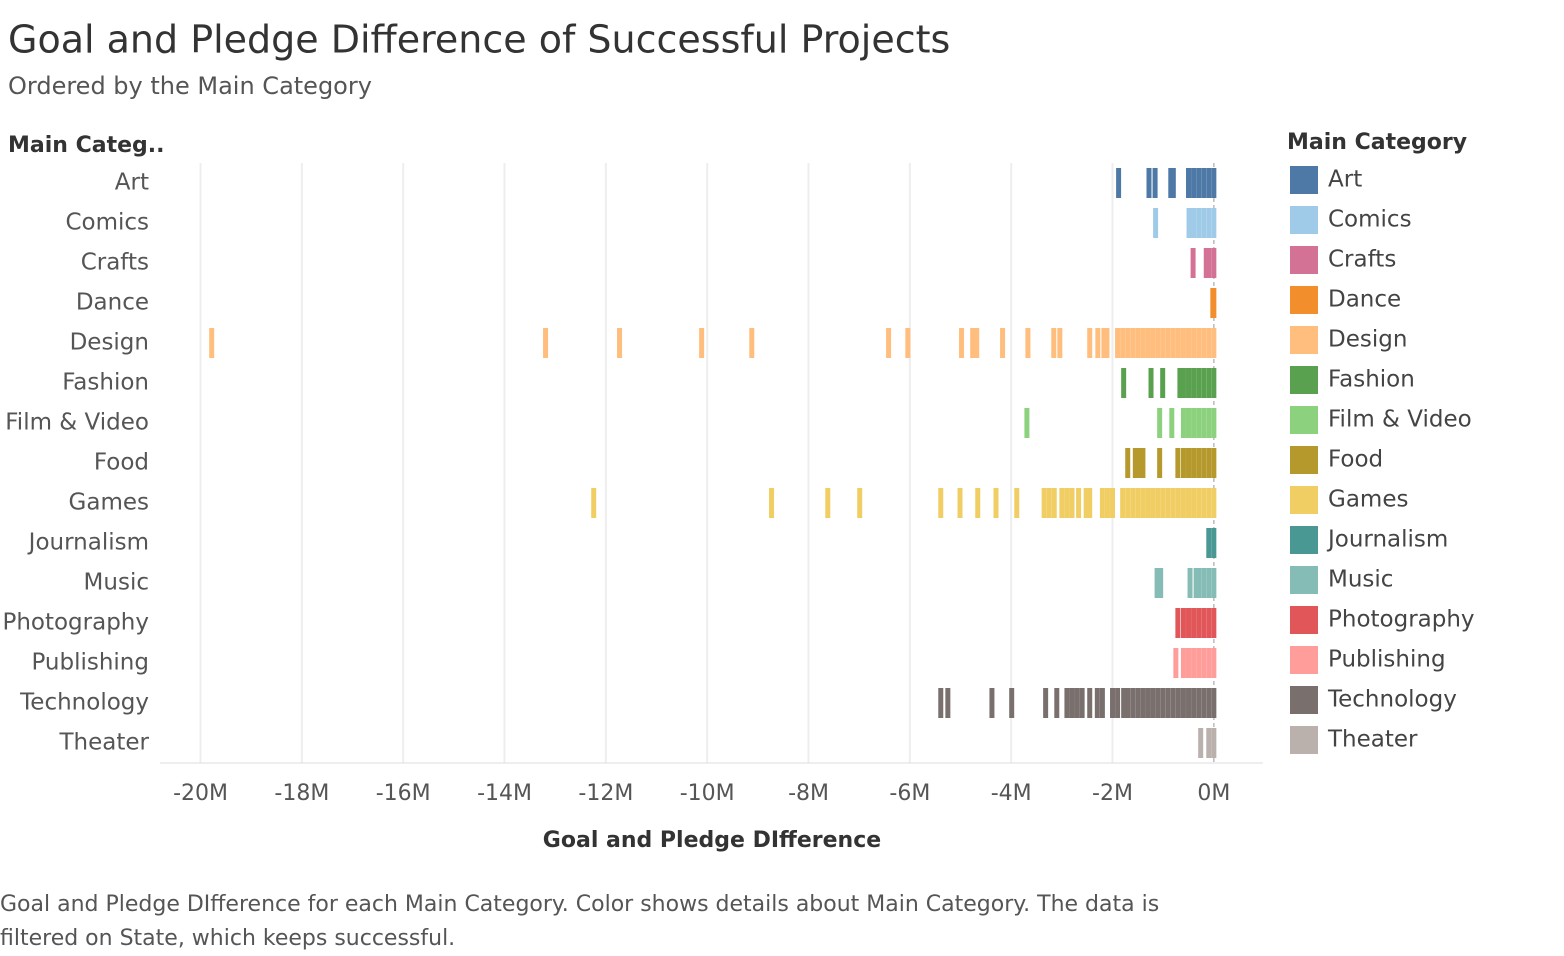  I want to click on y-tick-label: Publishing, so click(90, 663).